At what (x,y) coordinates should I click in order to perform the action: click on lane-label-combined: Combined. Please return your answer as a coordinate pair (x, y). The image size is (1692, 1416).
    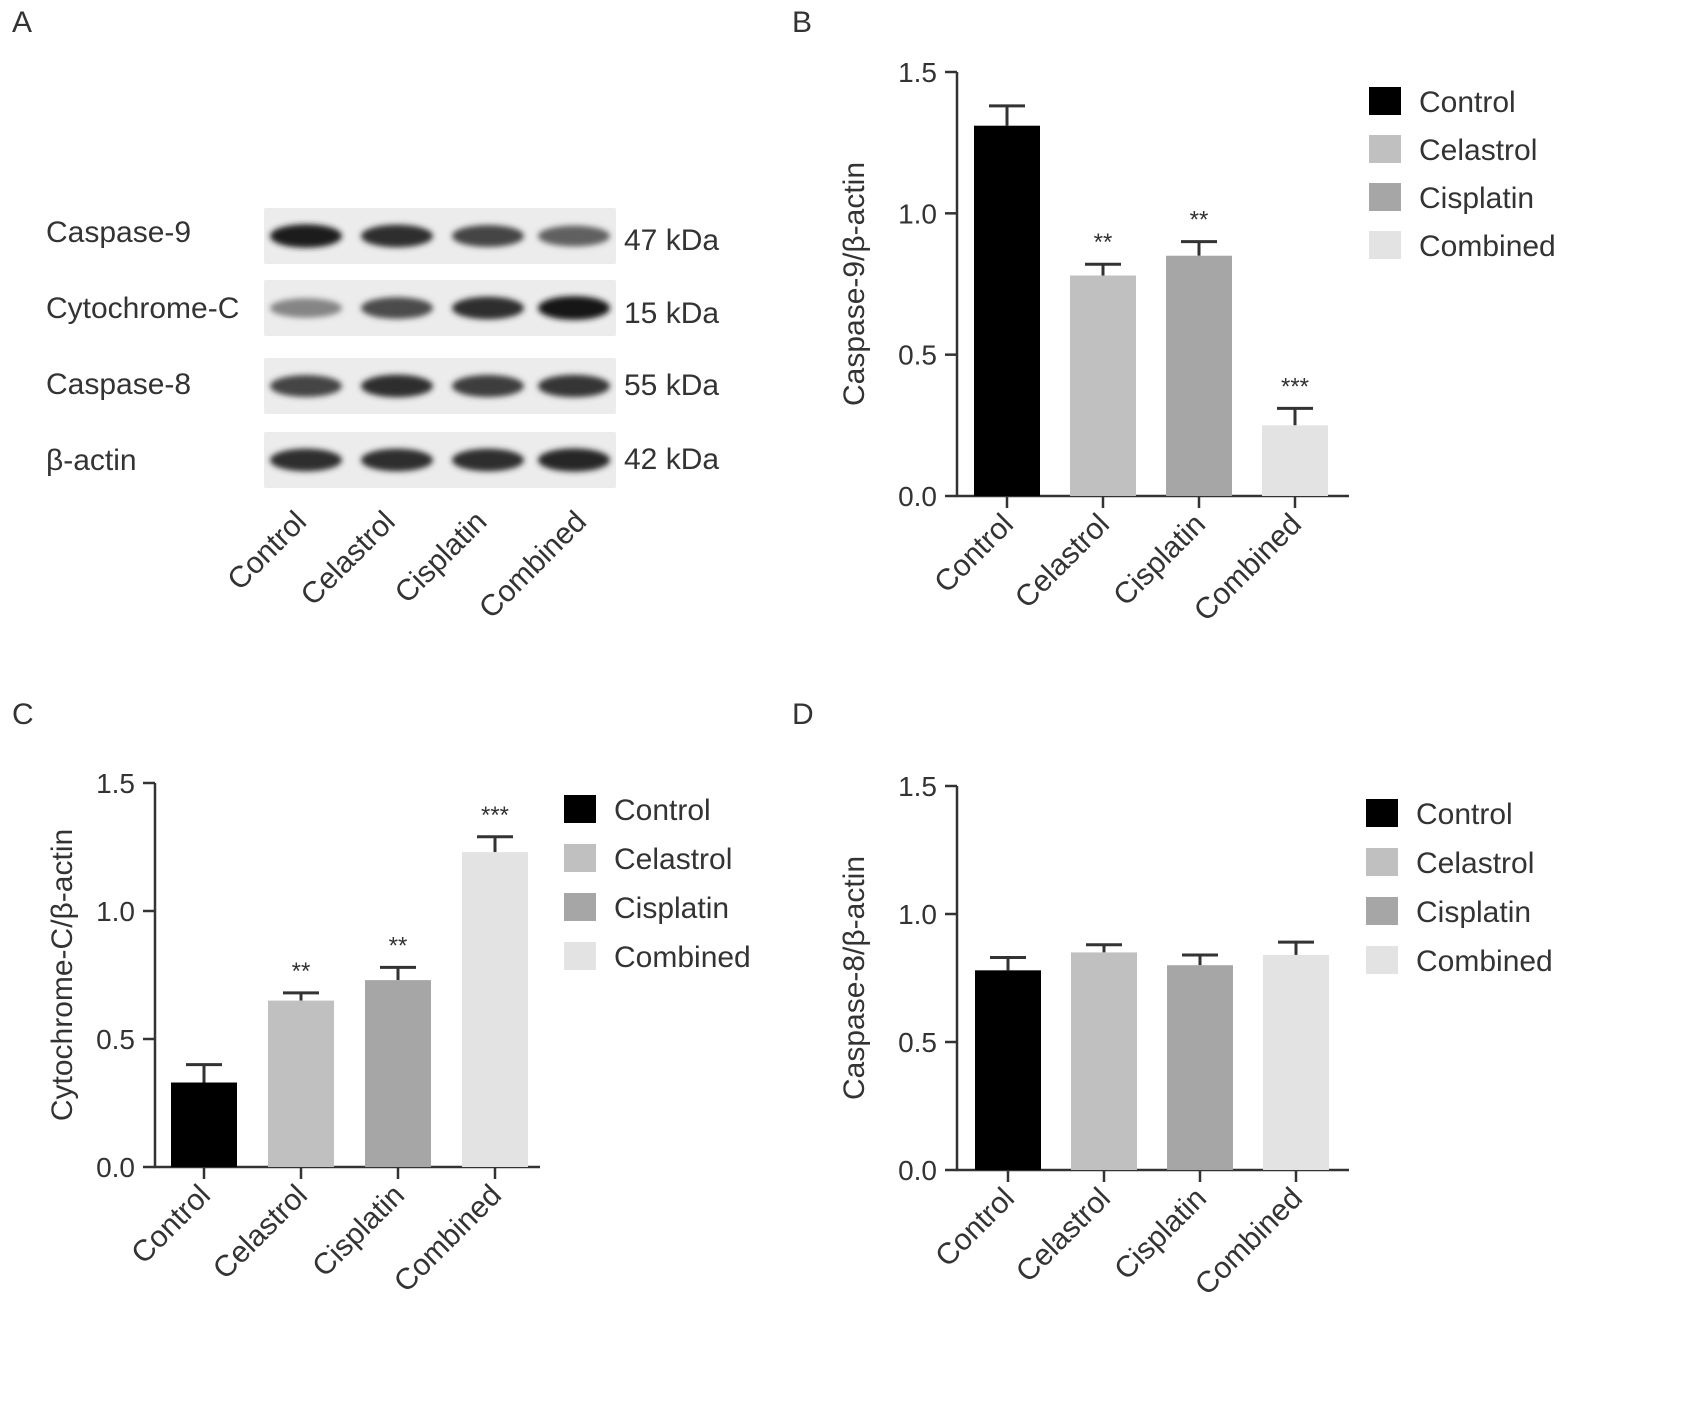
    Looking at the image, I should click on (533, 565).